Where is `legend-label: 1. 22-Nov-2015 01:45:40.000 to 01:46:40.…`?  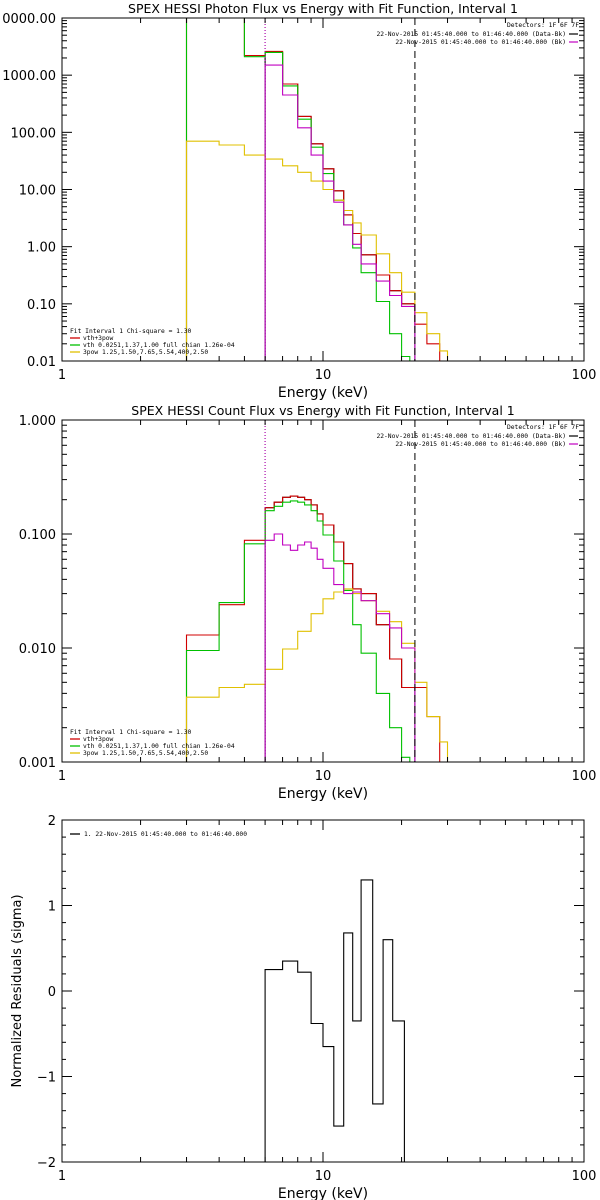
legend-label: 1. 22-Nov-2015 01:45:40.000 to 01:46:40.… is located at coordinates (165, 834).